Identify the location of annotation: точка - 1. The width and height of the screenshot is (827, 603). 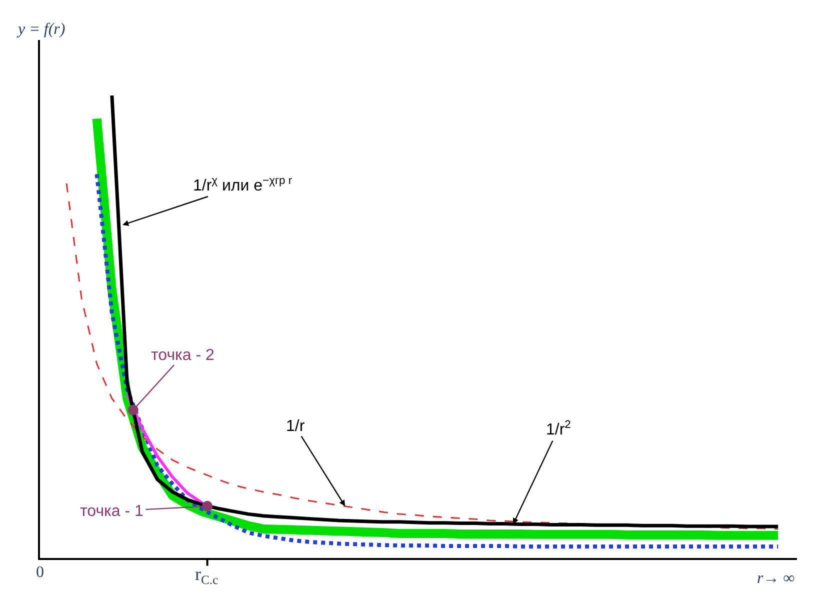
(112, 511).